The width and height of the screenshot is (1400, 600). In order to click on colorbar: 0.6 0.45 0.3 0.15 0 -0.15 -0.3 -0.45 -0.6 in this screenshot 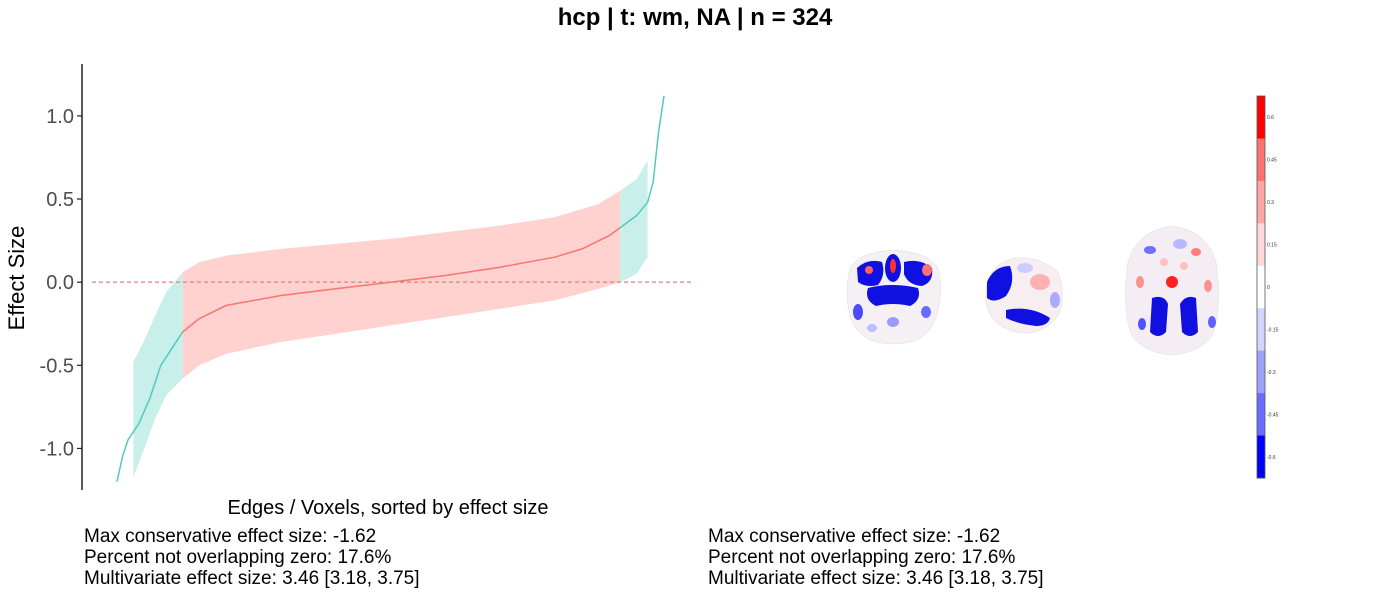, I will do `click(1267, 287)`.